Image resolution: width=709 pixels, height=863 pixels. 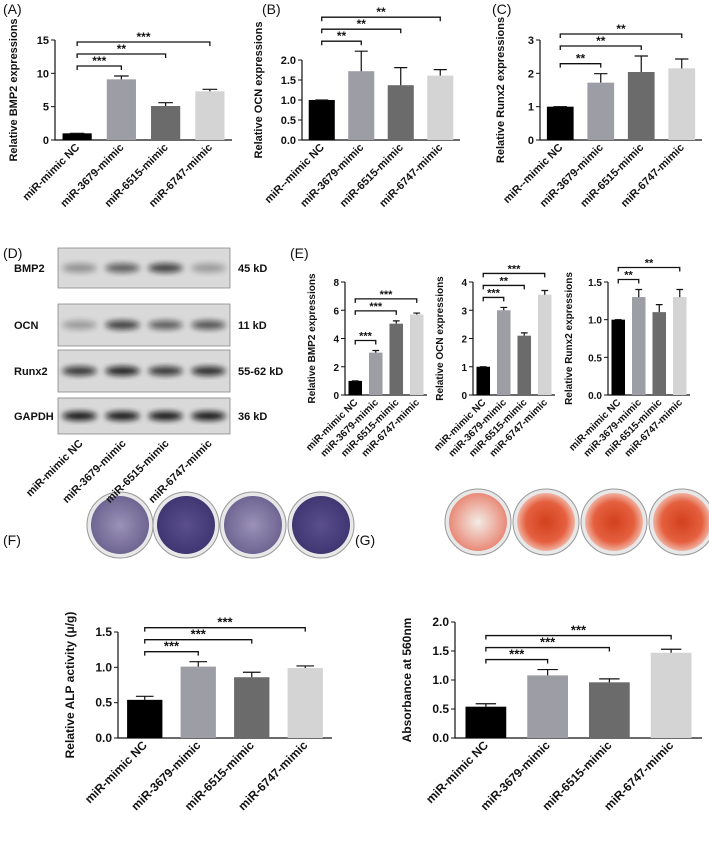 What do you see at coordinates (288, 61) in the screenshot?
I see `y-tick-label: 2.0` at bounding box center [288, 61].